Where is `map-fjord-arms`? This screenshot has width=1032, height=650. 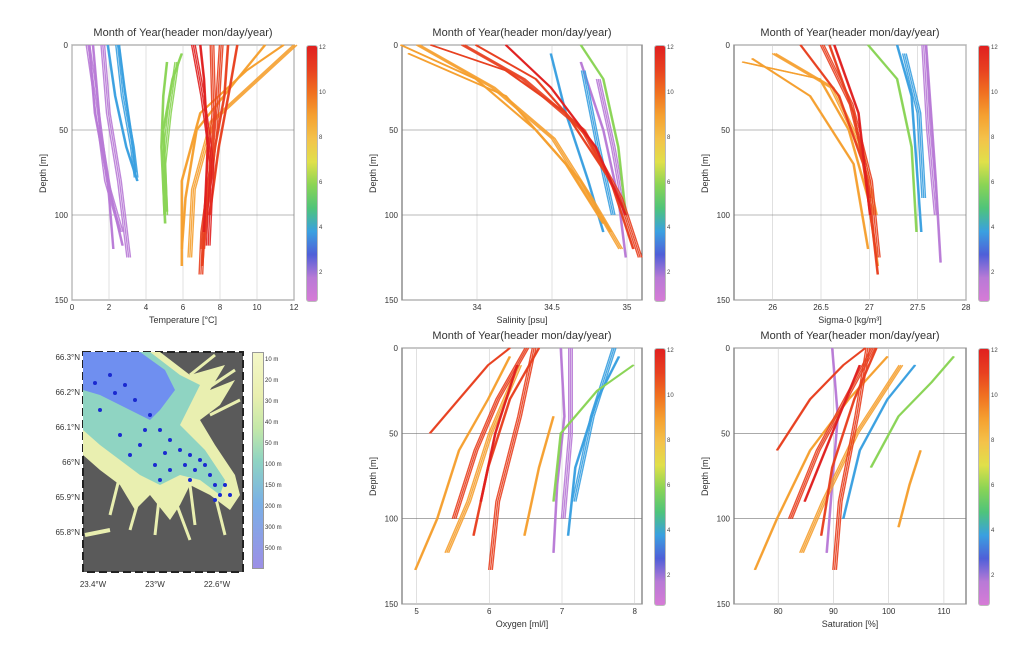
map-fjord-arms is located at coordinates (174, 447).